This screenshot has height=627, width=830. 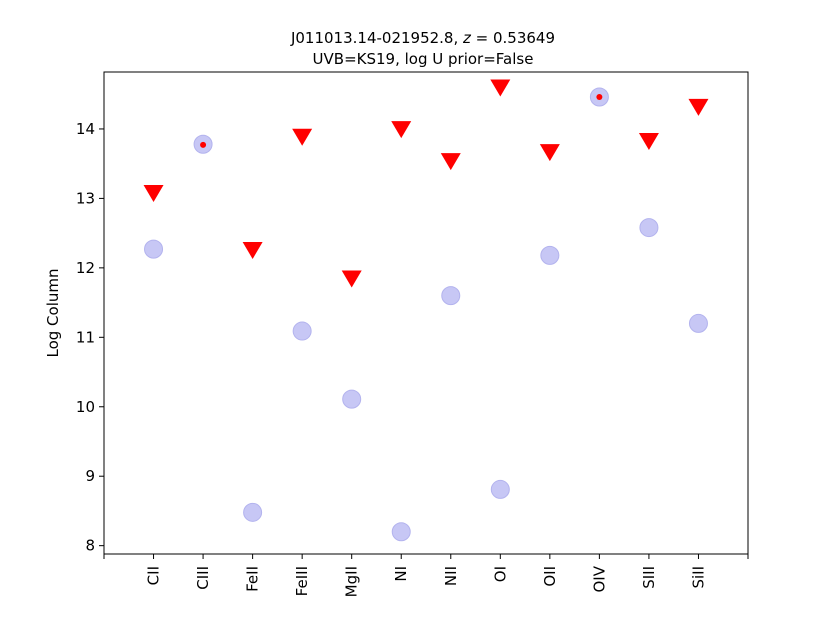 I want to click on title-suffix: = 0.53649, so click(x=513, y=38).